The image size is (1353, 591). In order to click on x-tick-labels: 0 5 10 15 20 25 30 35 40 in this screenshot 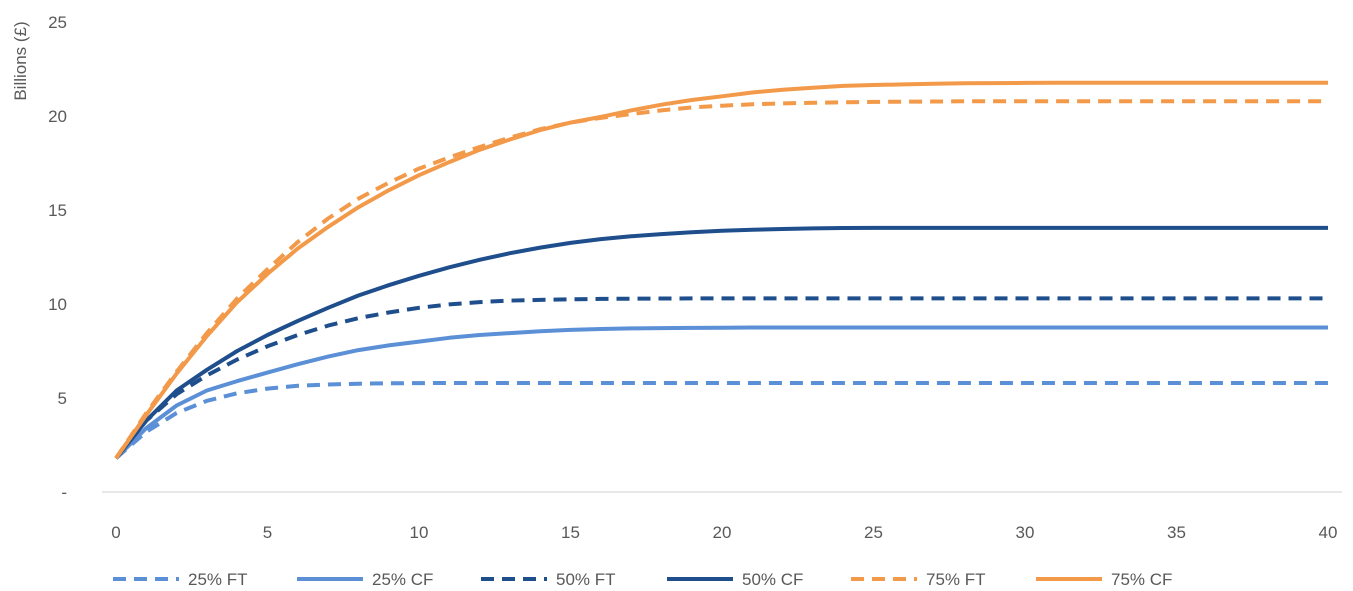, I will do `click(724, 532)`.